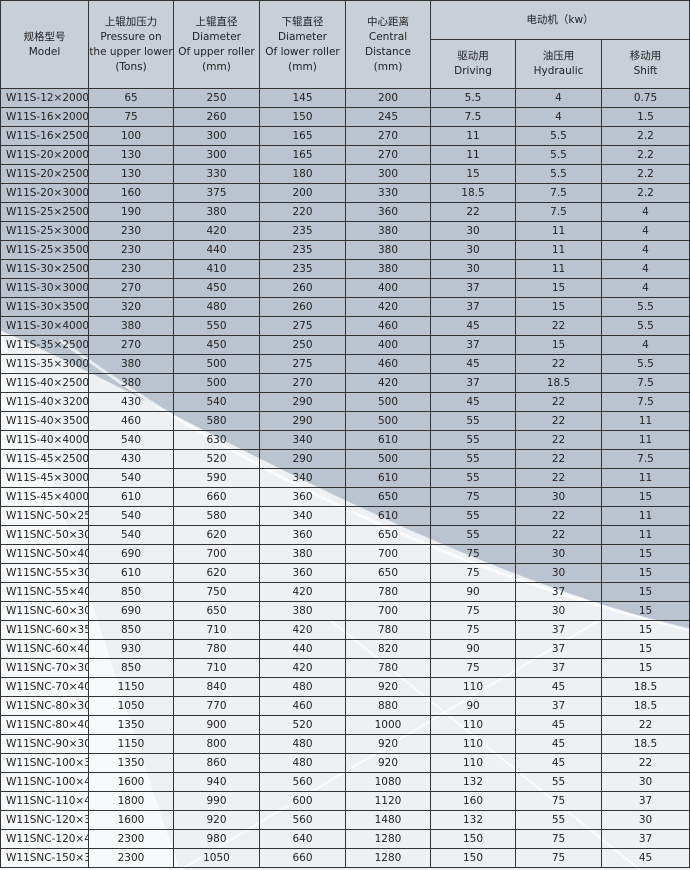 This screenshot has height=870, width=690. Describe the element at coordinates (388, 497) in the screenshot. I see `value-cell: 650` at that location.